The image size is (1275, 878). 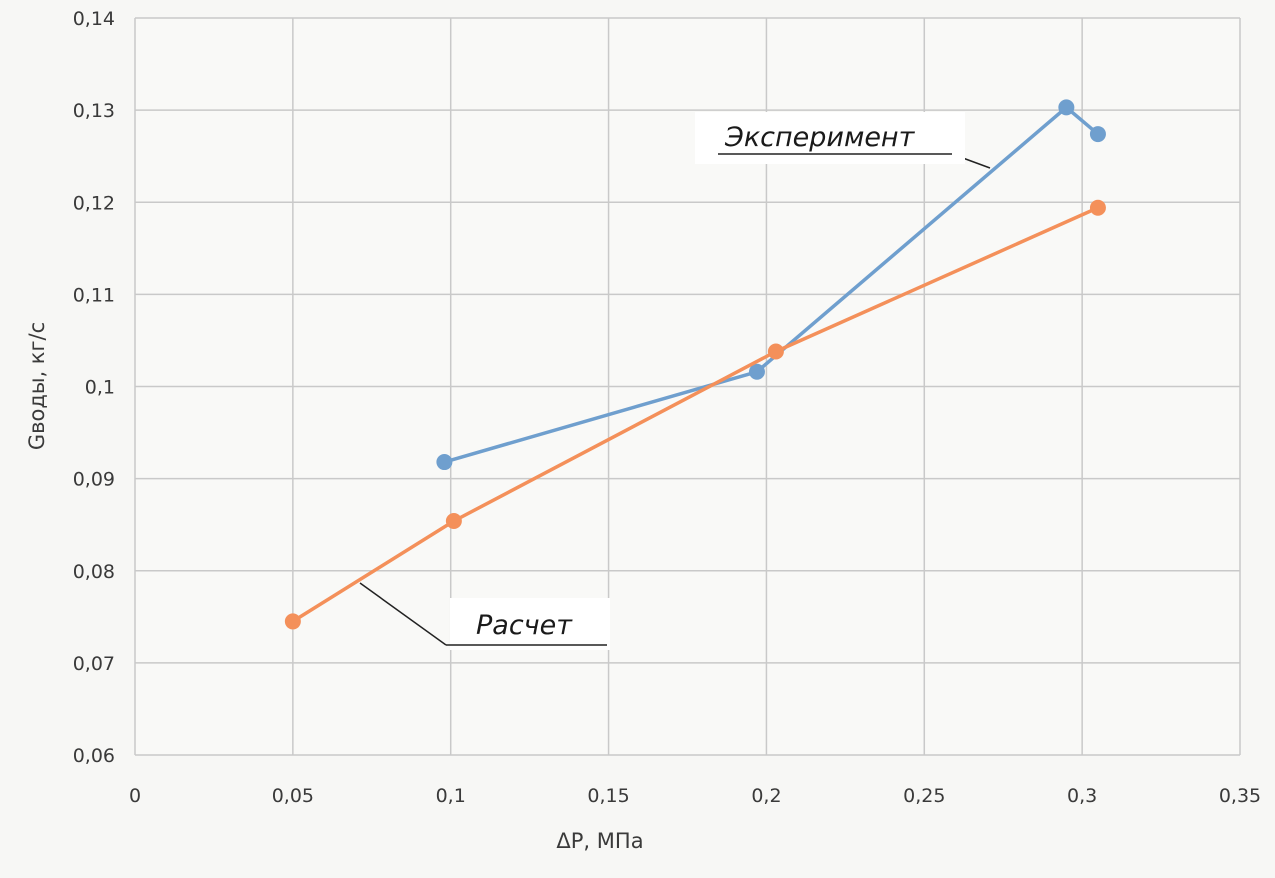 I want to click on x-tick-label: 0,35, so click(x=1240, y=796).